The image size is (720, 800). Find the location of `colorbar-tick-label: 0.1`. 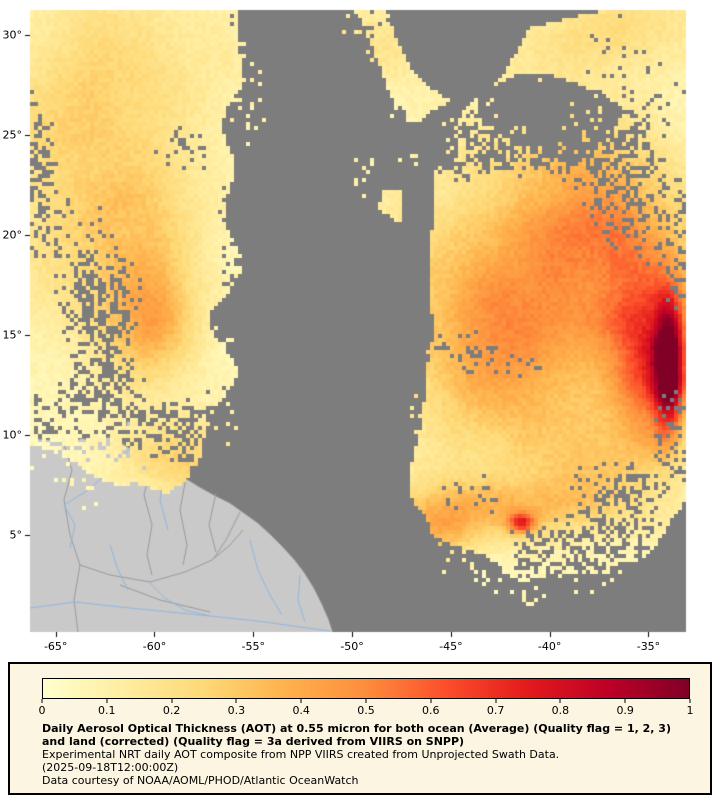

colorbar-tick-label: 0.1 is located at coordinates (107, 710).